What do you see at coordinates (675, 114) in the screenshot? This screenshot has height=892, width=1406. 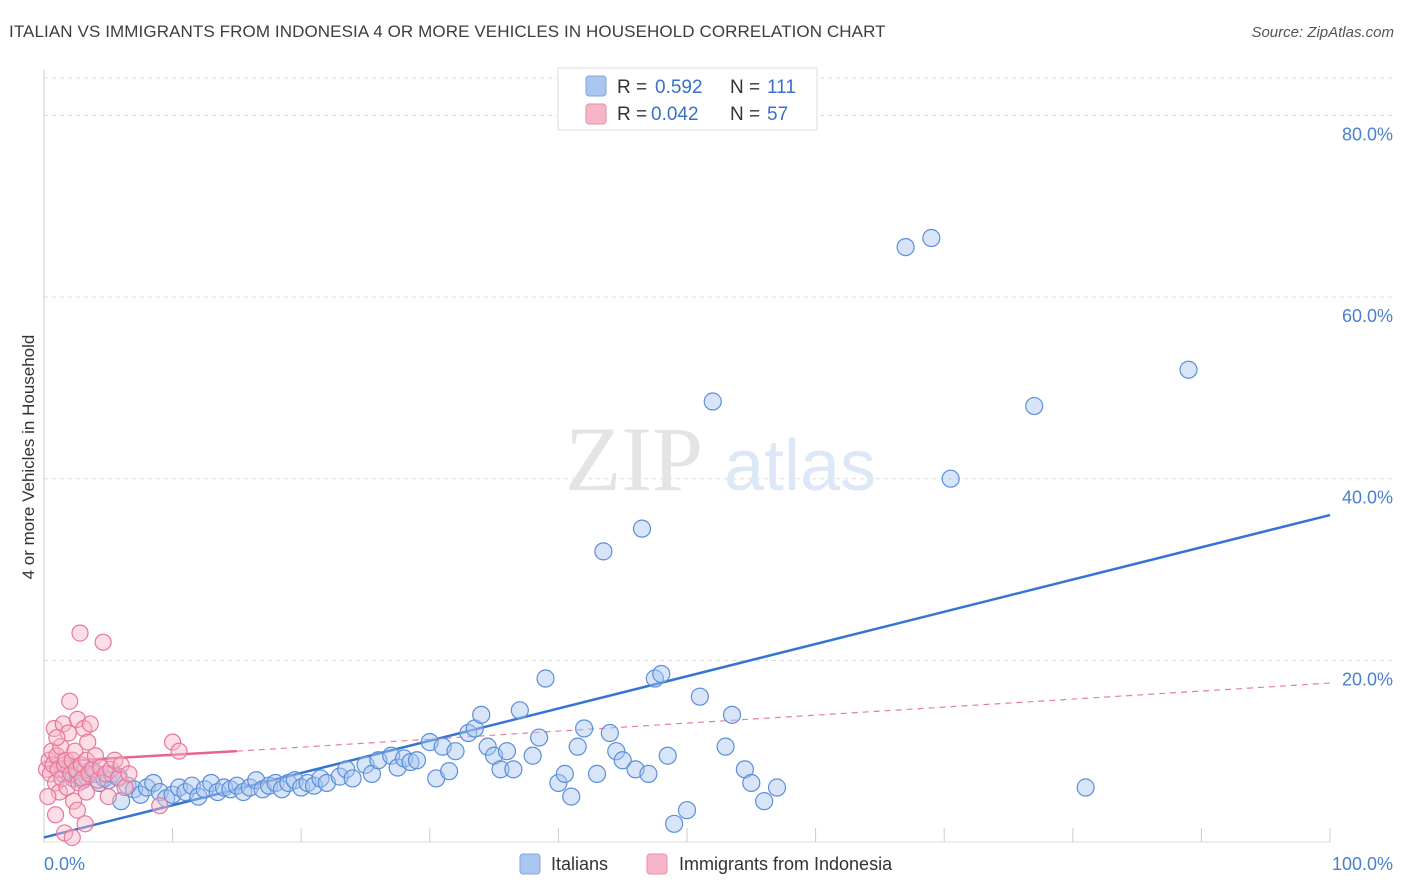 I see `legend-r-value-2: 0.042` at bounding box center [675, 114].